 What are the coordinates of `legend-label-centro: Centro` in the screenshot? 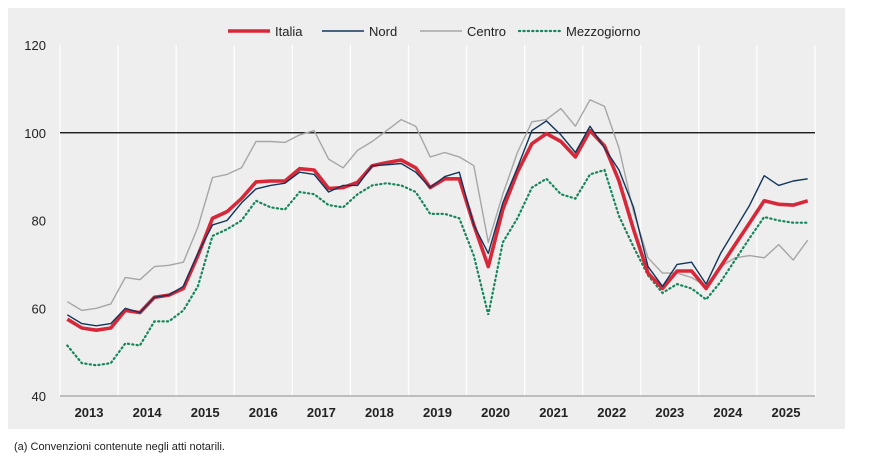 It's located at (486, 31).